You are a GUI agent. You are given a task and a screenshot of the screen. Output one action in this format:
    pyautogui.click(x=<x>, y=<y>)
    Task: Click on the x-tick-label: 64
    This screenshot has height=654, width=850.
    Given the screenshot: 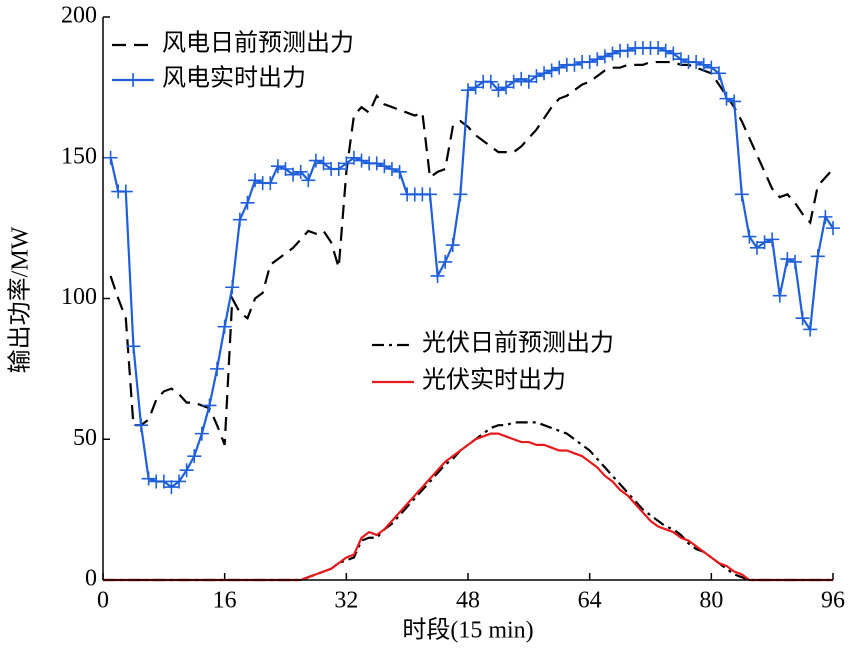 What is the action you would take?
    pyautogui.click(x=590, y=601)
    